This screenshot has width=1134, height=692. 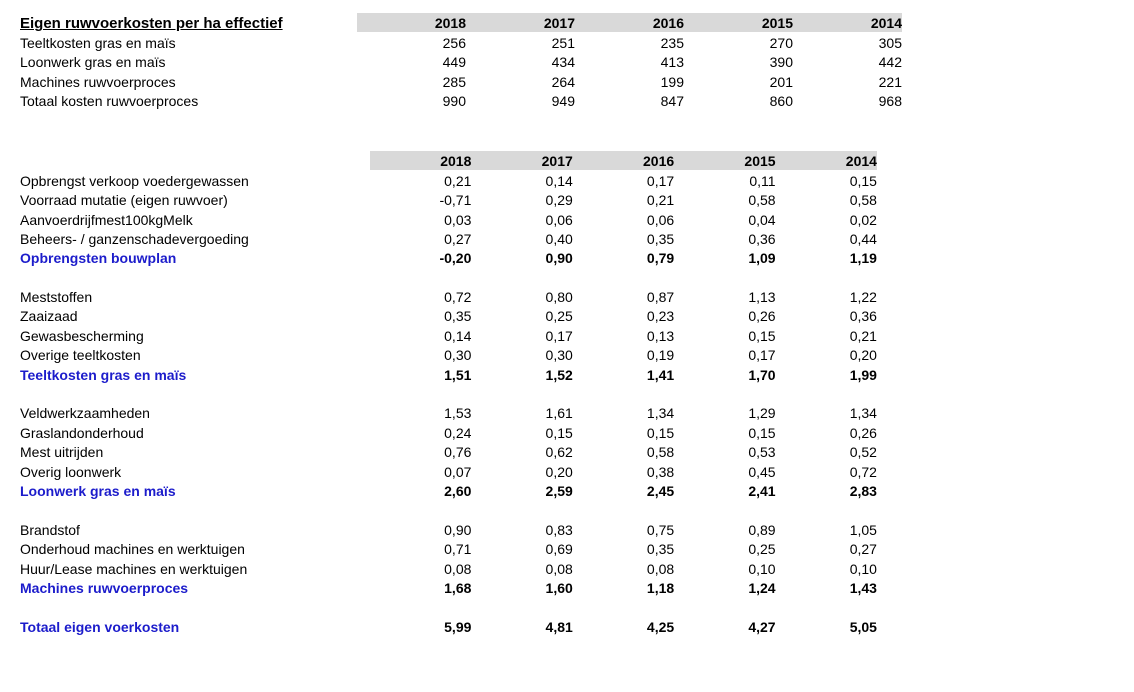 I want to click on value-cell: 1,60, so click(x=559, y=587).